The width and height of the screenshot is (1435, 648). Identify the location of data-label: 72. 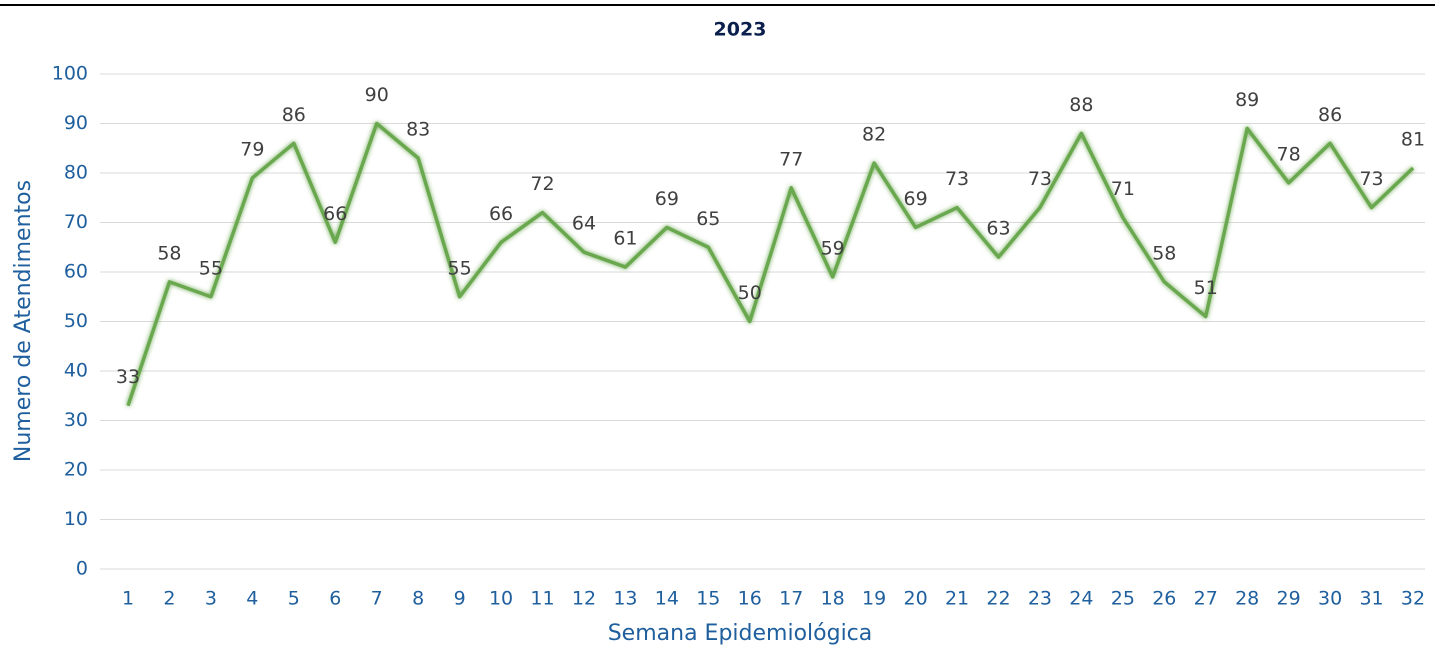
(542, 184).